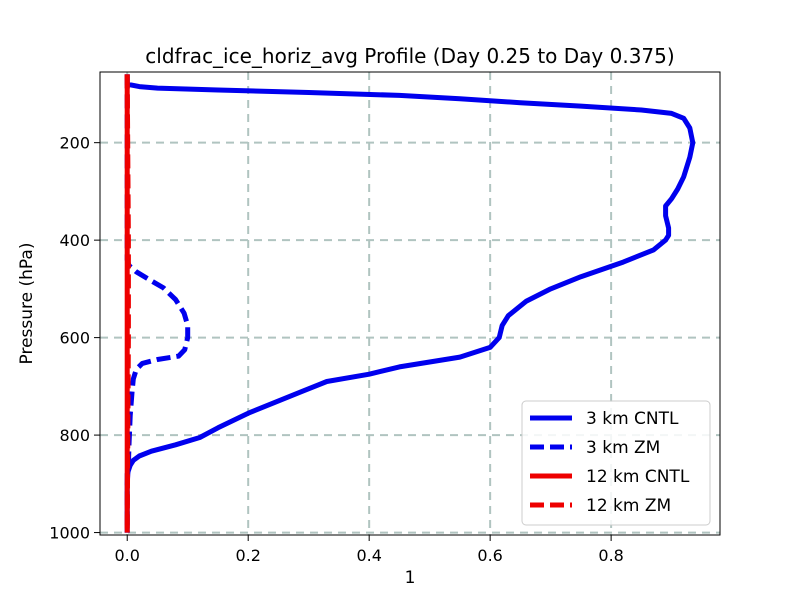 The image size is (800, 600). What do you see at coordinates (489, 555) in the screenshot?
I see `x-tick-label: 0.6` at bounding box center [489, 555].